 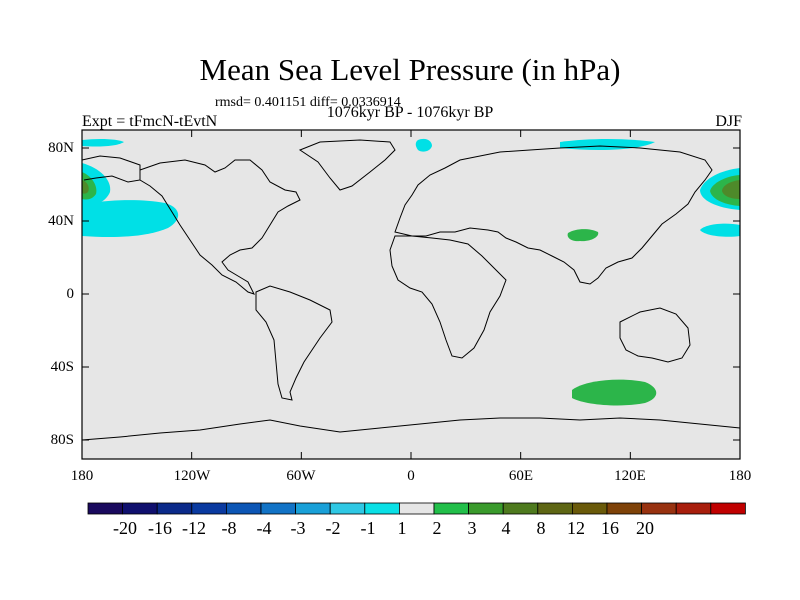 I want to click on green-anomaly-tibet, so click(x=583, y=235).